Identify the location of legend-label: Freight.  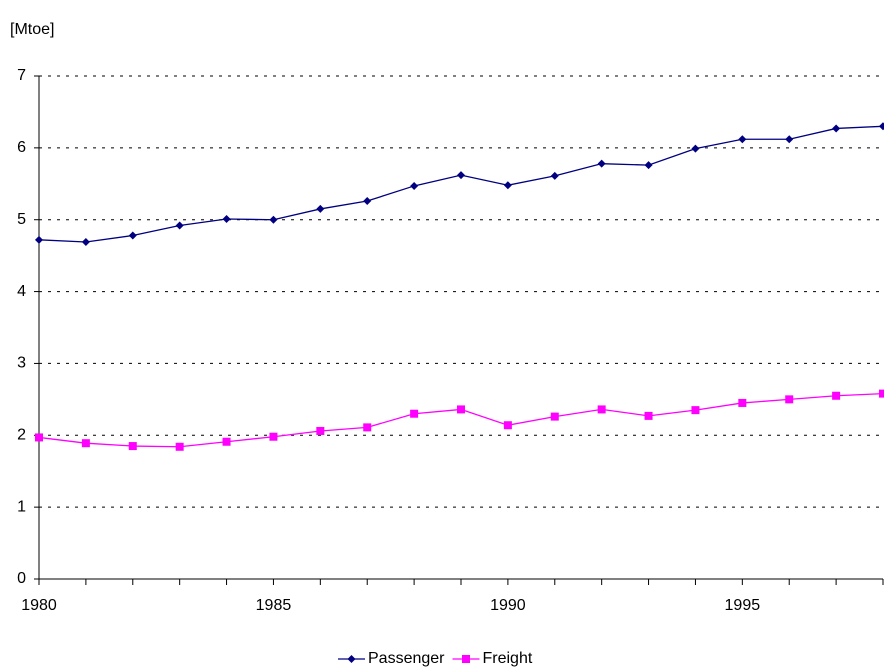
(508, 658).